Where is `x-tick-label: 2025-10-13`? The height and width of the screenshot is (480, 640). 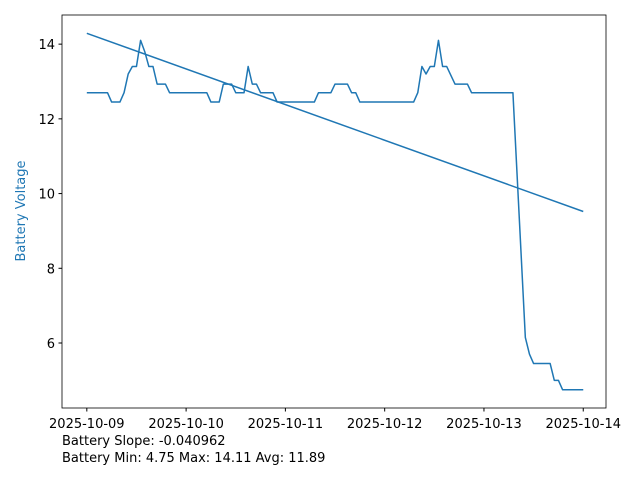
x-tick-label: 2025-10-13 is located at coordinates (484, 424).